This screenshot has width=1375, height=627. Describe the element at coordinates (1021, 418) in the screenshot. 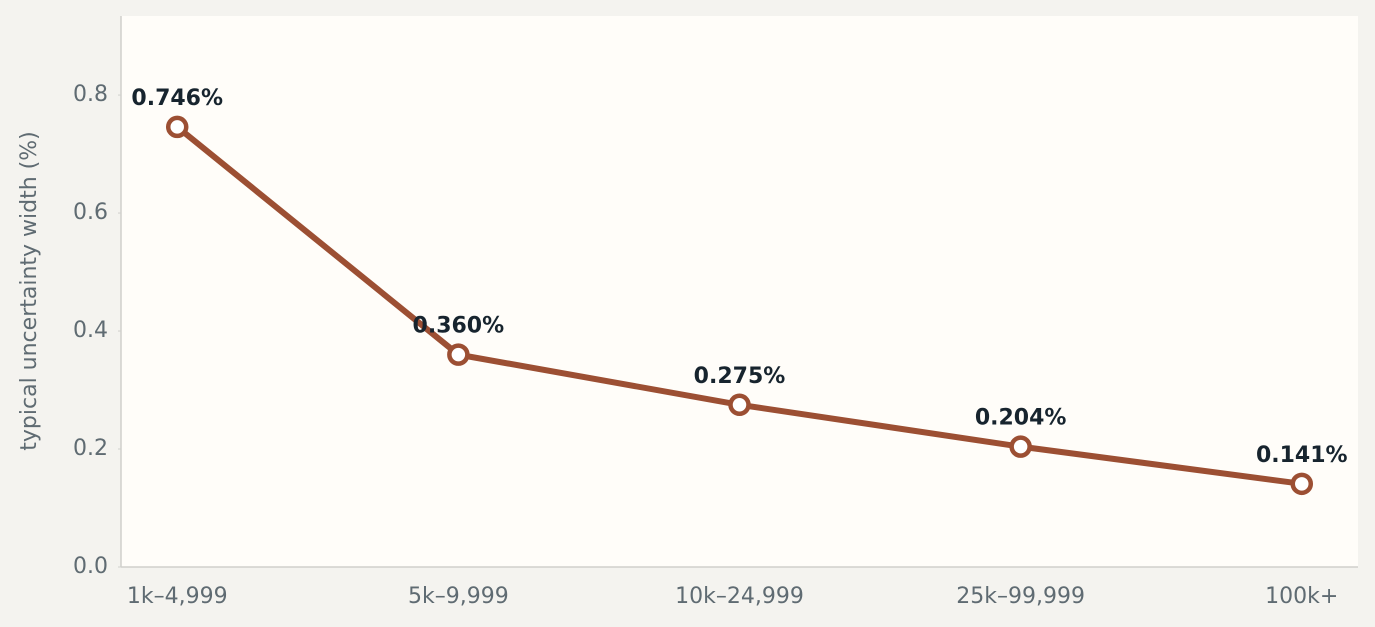

I see `data-label: 0.204%` at that location.